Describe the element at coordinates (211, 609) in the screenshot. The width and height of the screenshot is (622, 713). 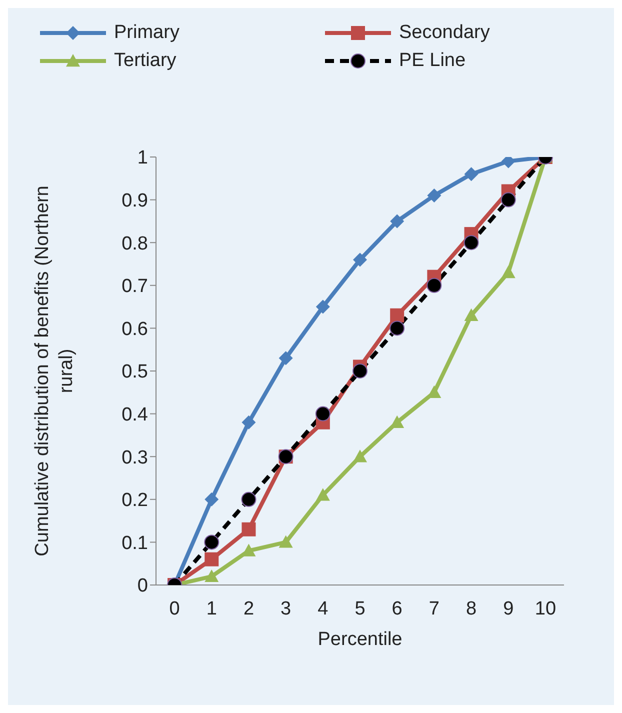
I see `x-tick-label: 1` at that location.